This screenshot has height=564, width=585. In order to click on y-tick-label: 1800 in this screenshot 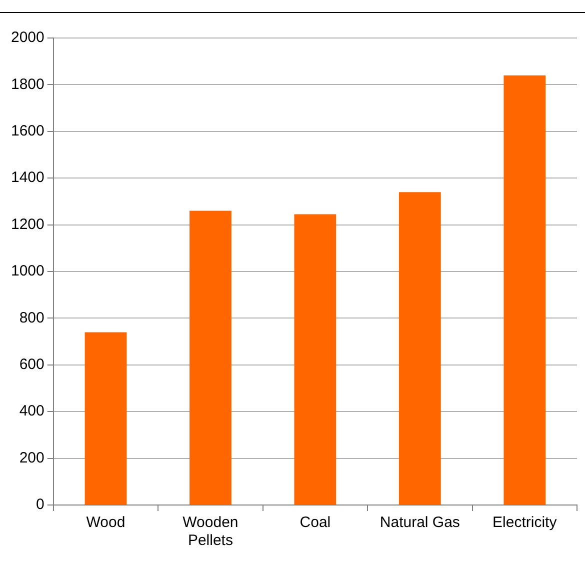, I will do `click(27, 84)`.